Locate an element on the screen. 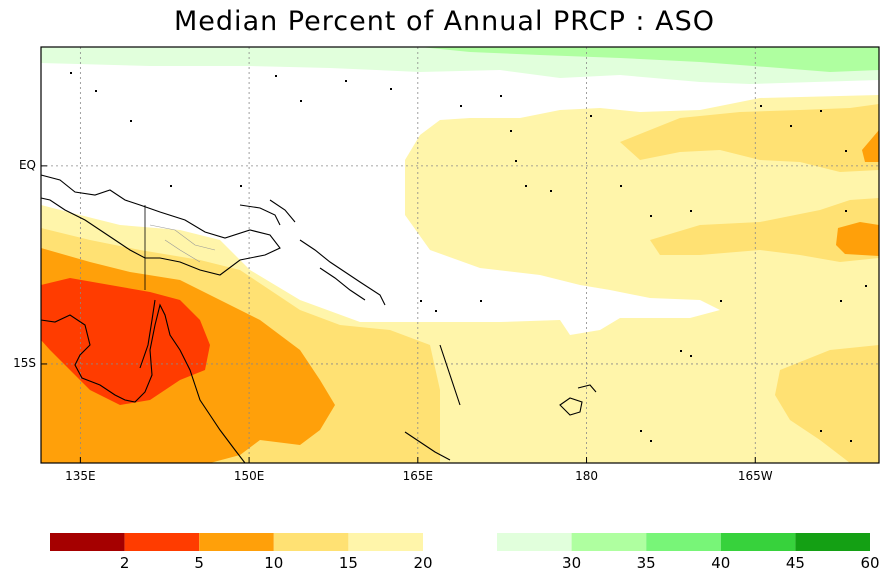 The width and height of the screenshot is (889, 579). x-tick-label: 150E is located at coordinates (249, 476).